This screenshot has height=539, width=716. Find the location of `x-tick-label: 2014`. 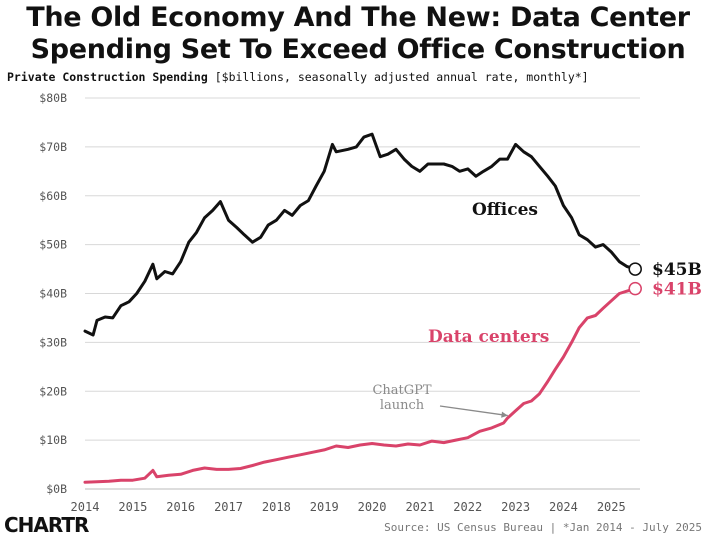

x-tick-label: 2014 is located at coordinates (85, 507).